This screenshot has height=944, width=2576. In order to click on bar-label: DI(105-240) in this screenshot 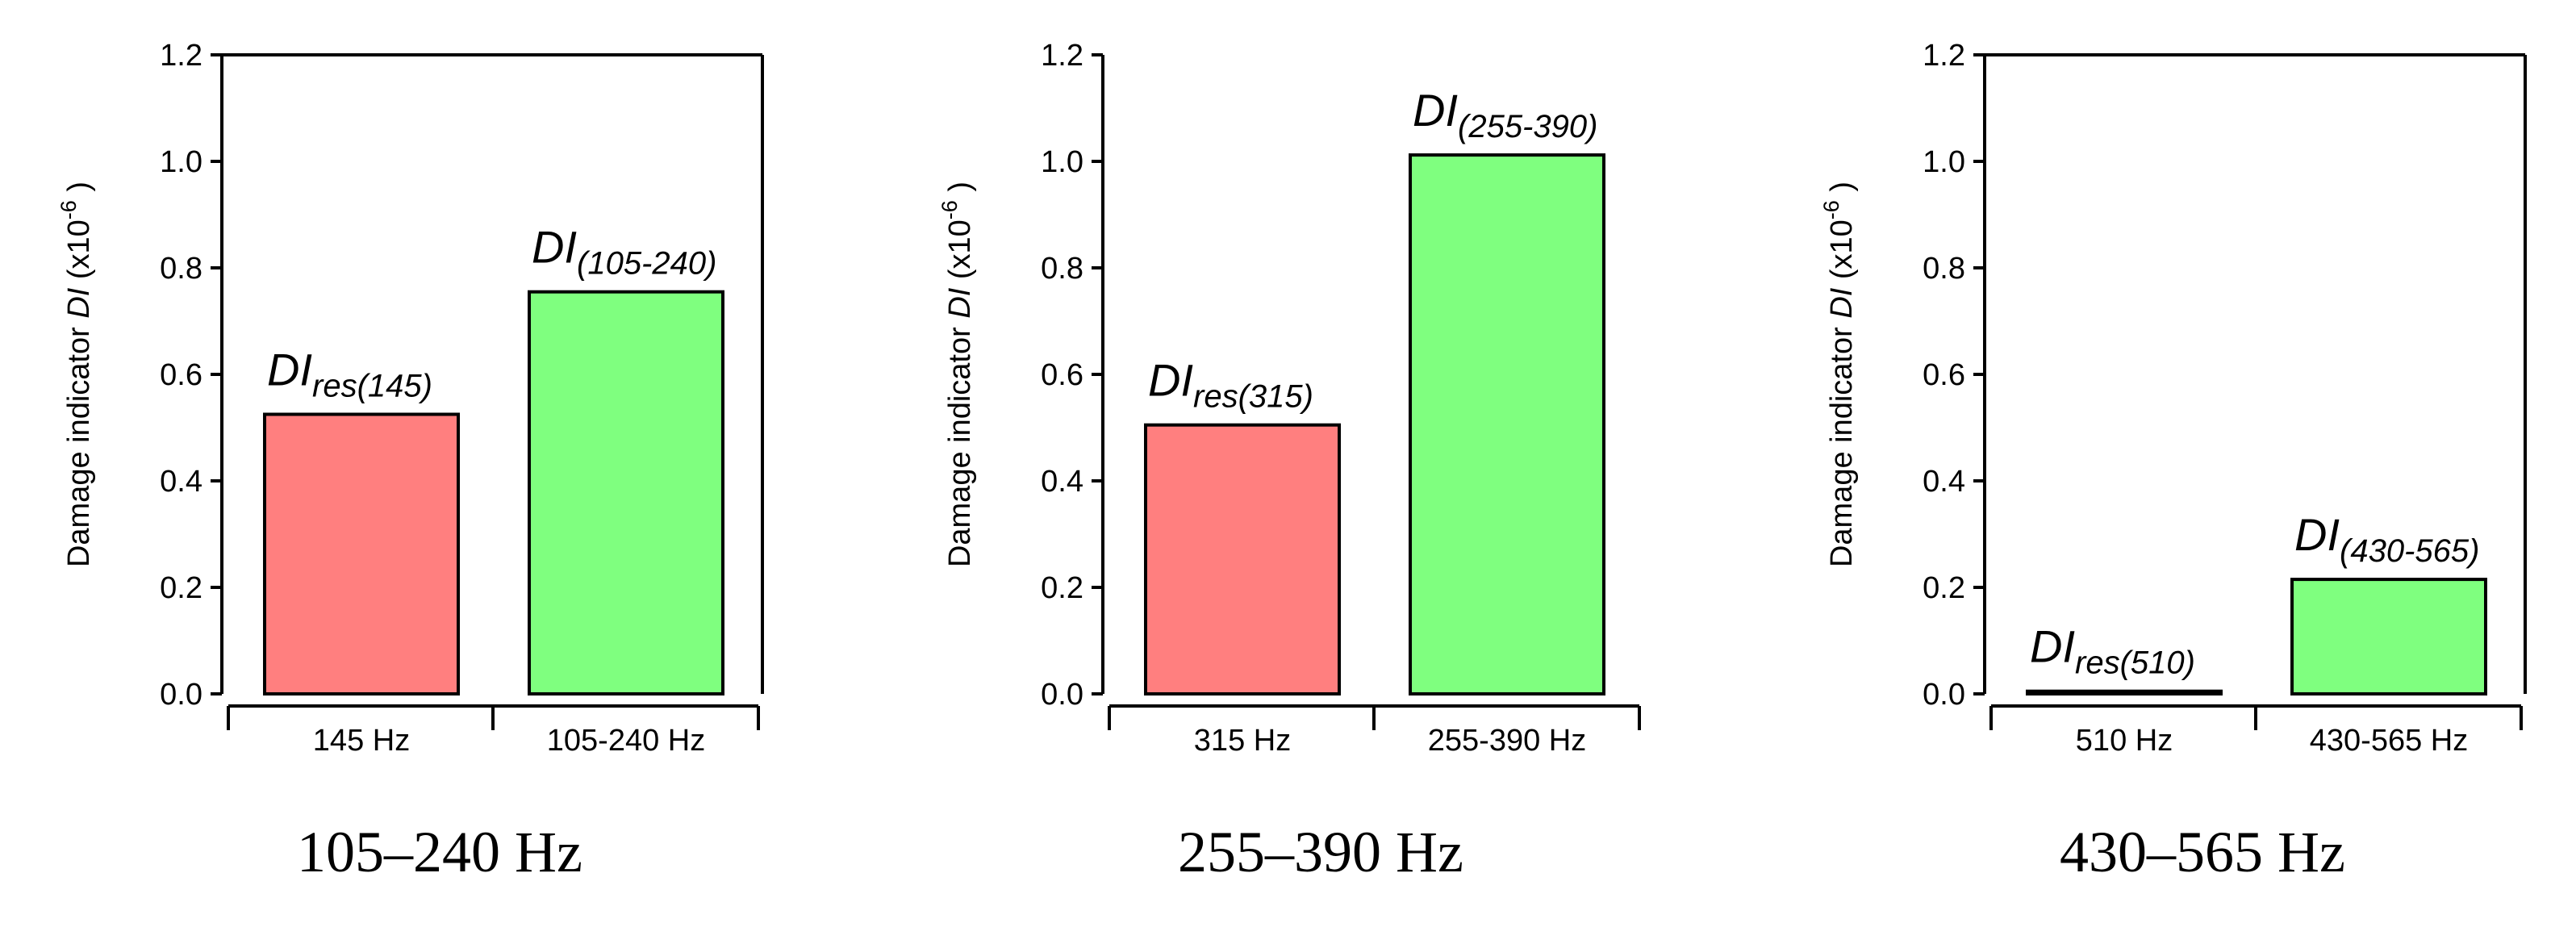, I will do `click(624, 252)`.